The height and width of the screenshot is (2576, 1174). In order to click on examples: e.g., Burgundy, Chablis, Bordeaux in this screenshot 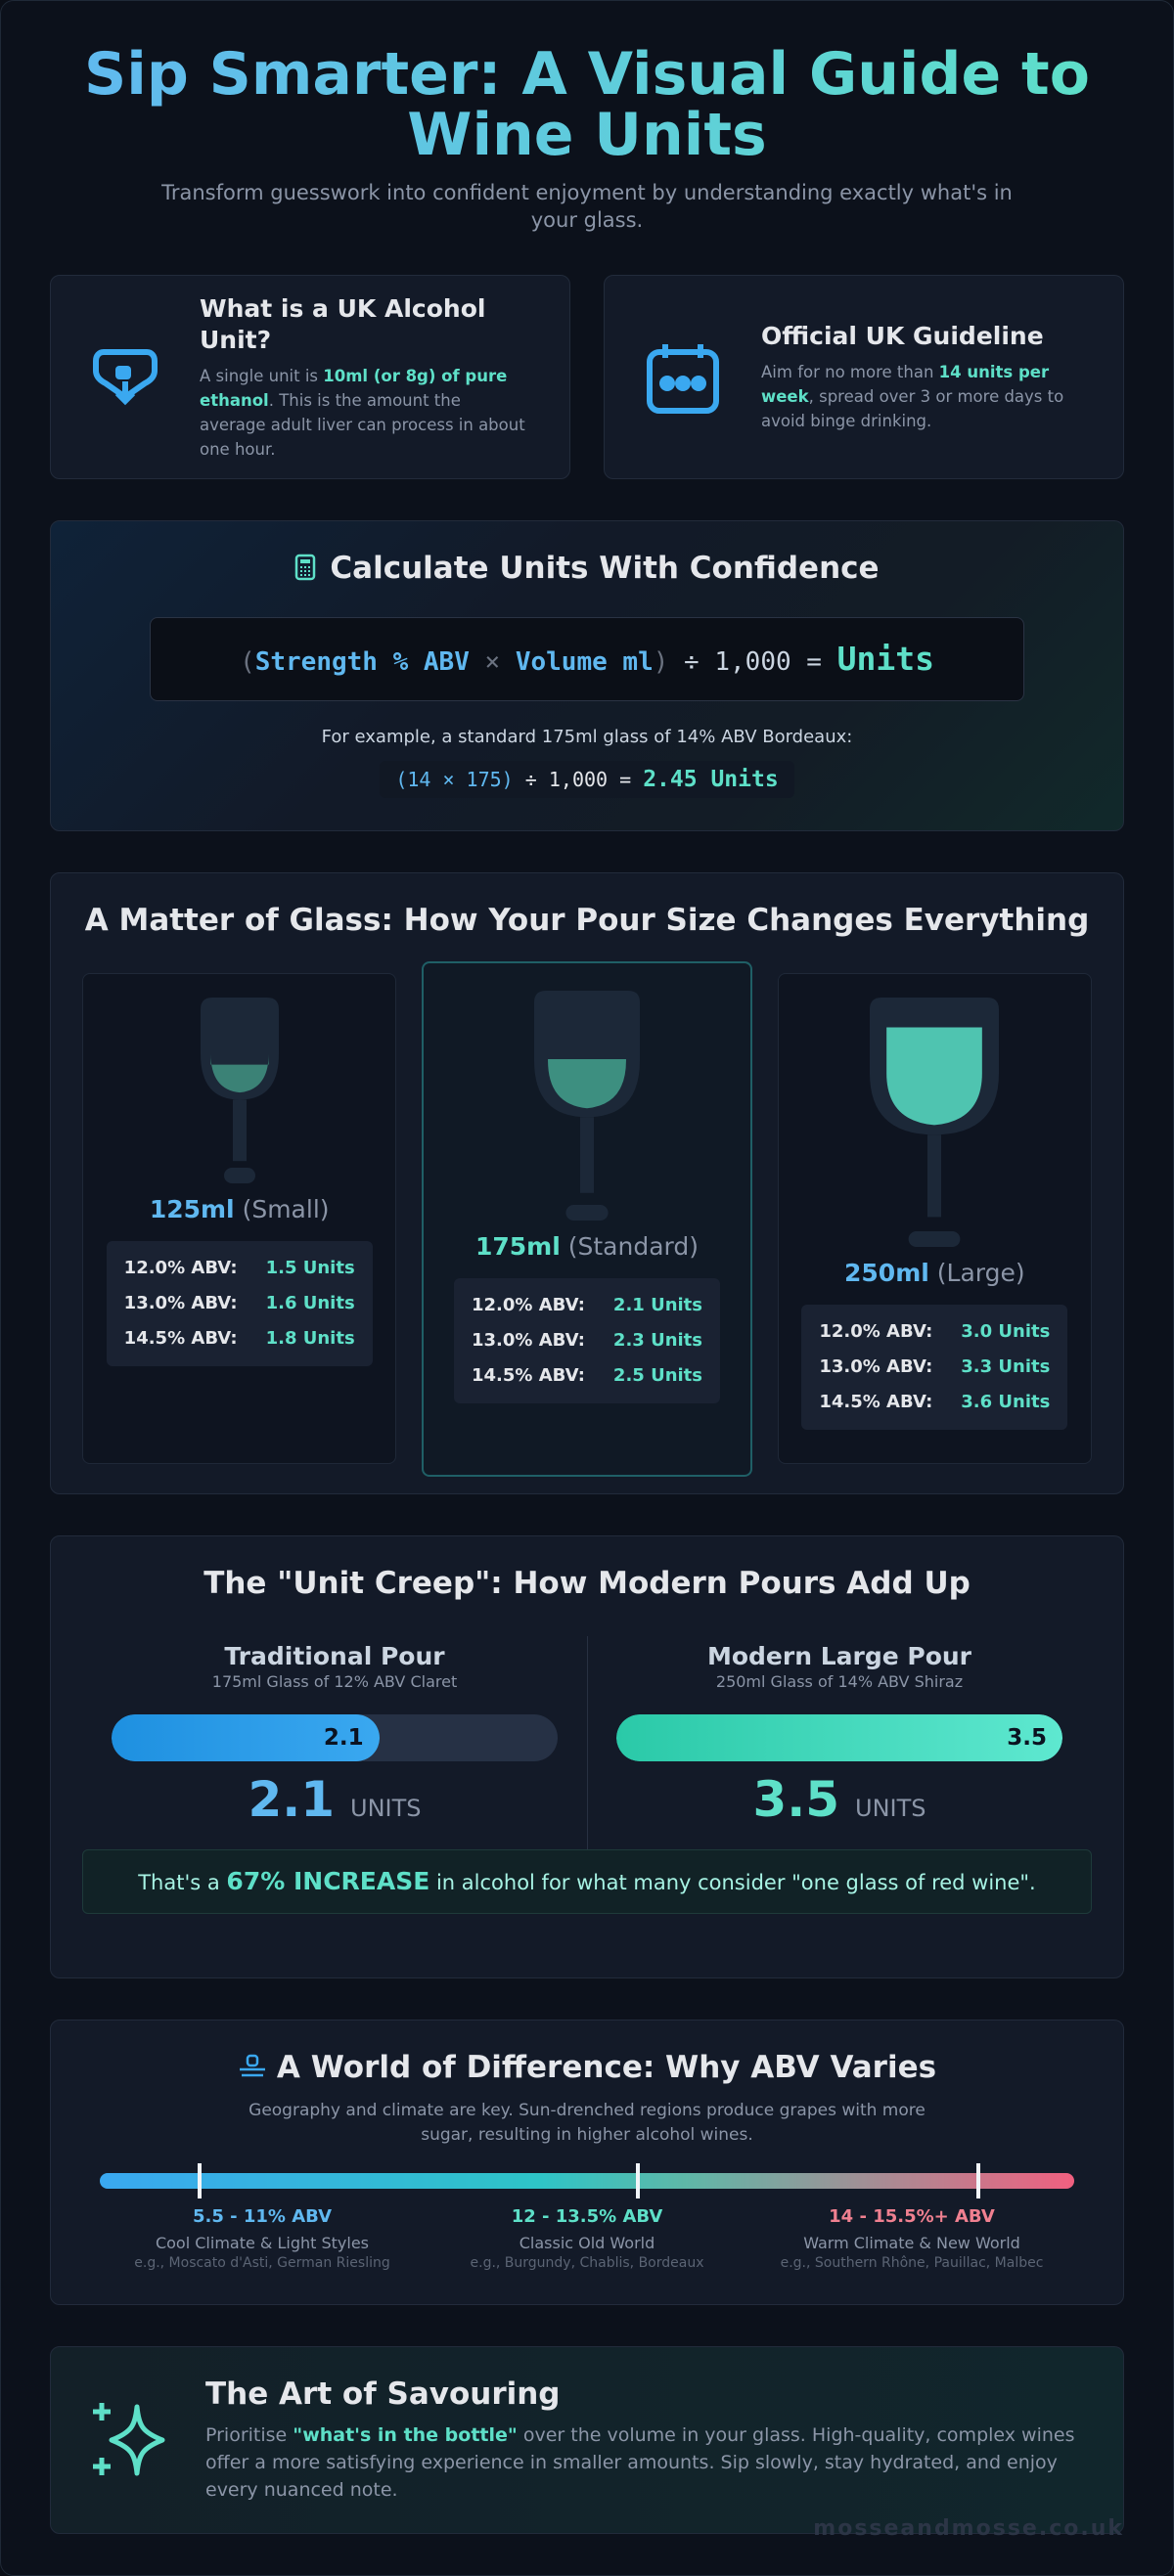, I will do `click(587, 2263)`.